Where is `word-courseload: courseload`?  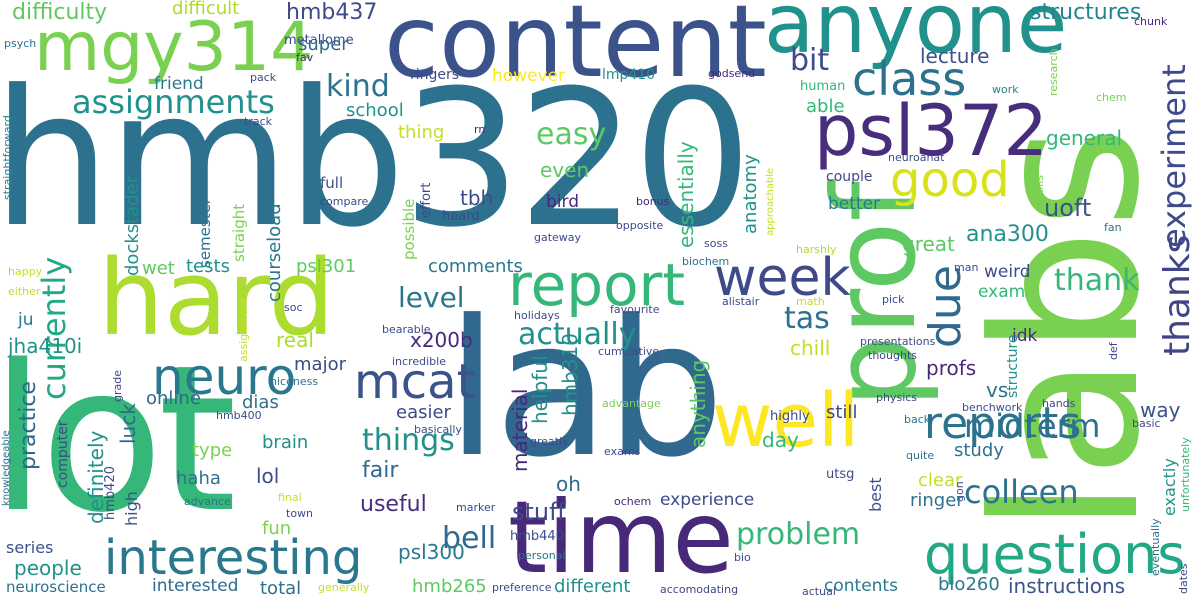
word-courseload: courseload is located at coordinates (274, 252).